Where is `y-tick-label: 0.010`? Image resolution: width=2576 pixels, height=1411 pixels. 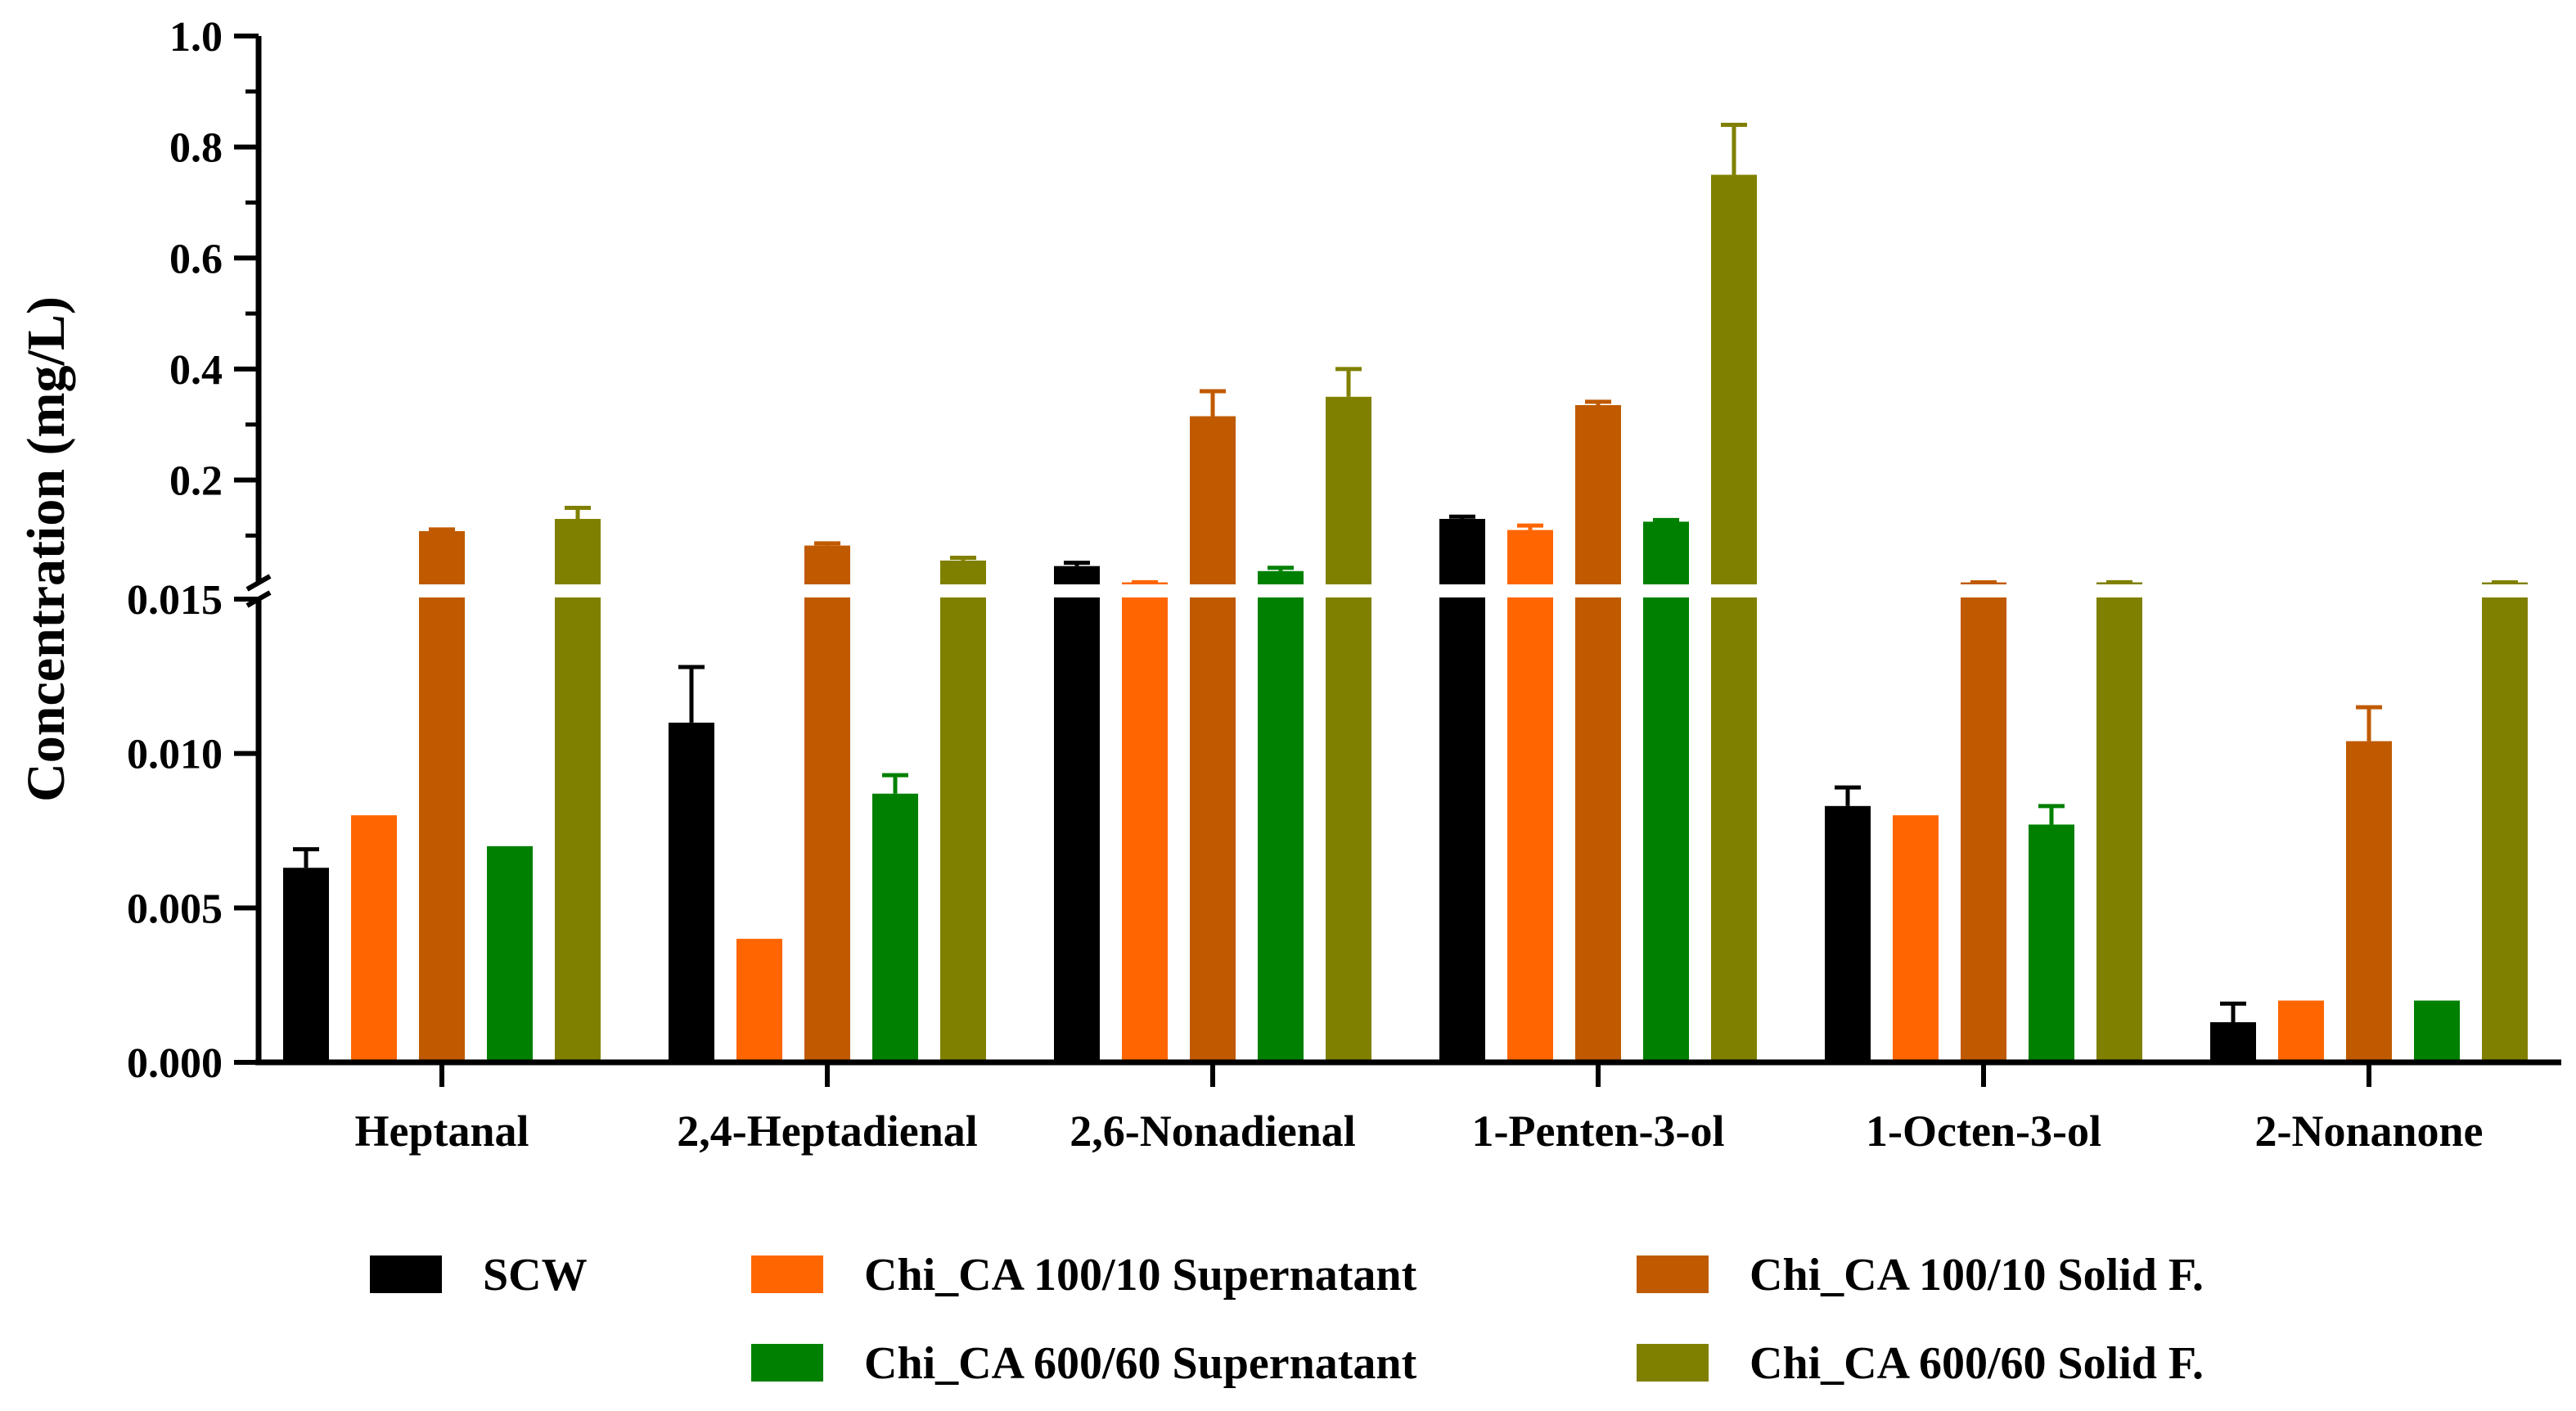 y-tick-label: 0.010 is located at coordinates (175, 755).